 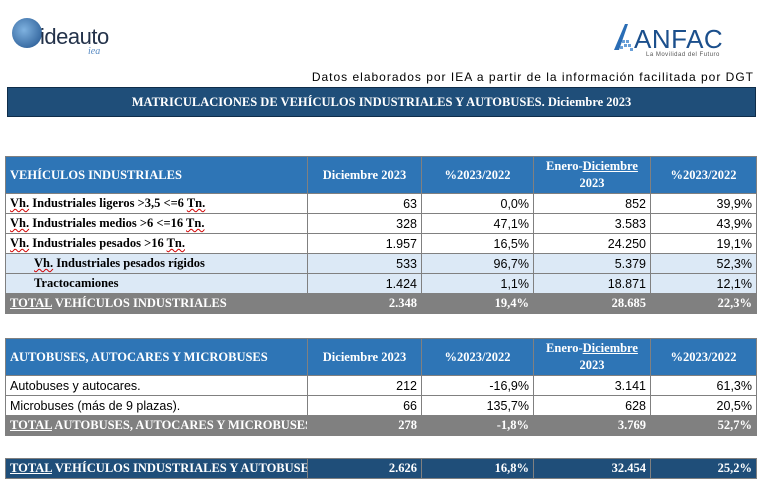 I want to click on anfac-logo-text: ANFAC, so click(x=679, y=39).